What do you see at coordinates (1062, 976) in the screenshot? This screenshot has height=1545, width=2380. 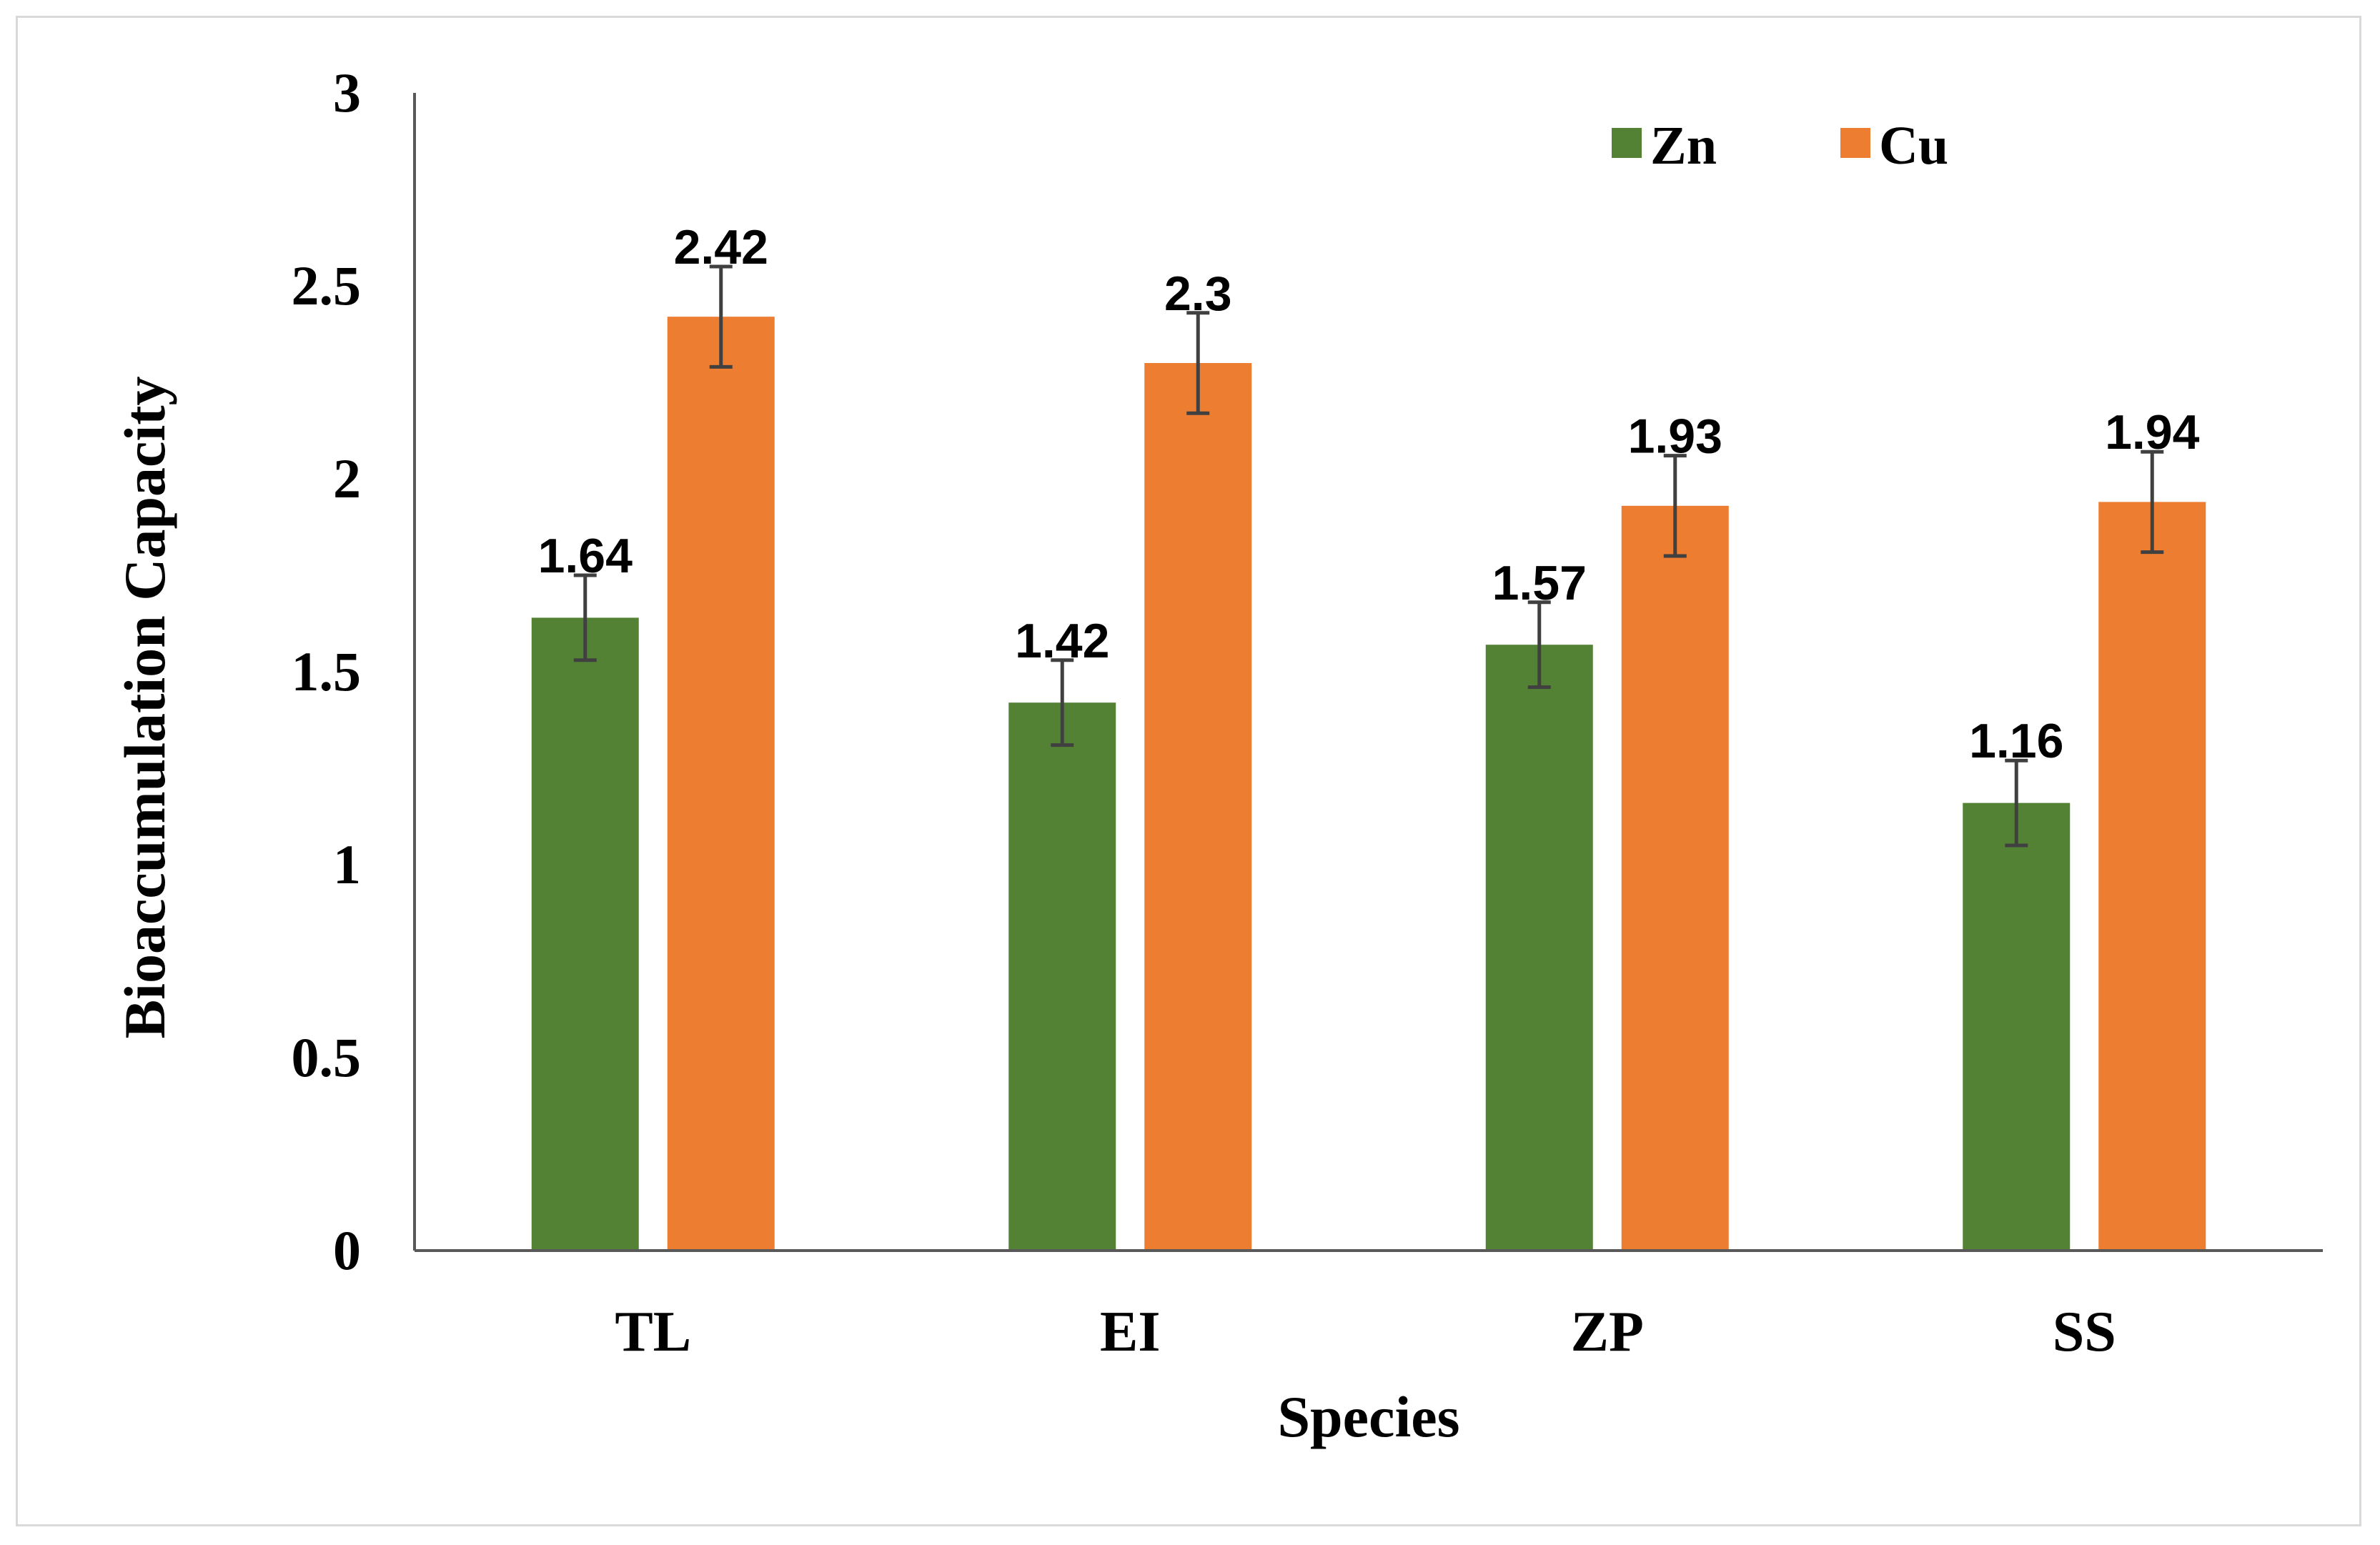 I see `bar-zn-ei` at bounding box center [1062, 976].